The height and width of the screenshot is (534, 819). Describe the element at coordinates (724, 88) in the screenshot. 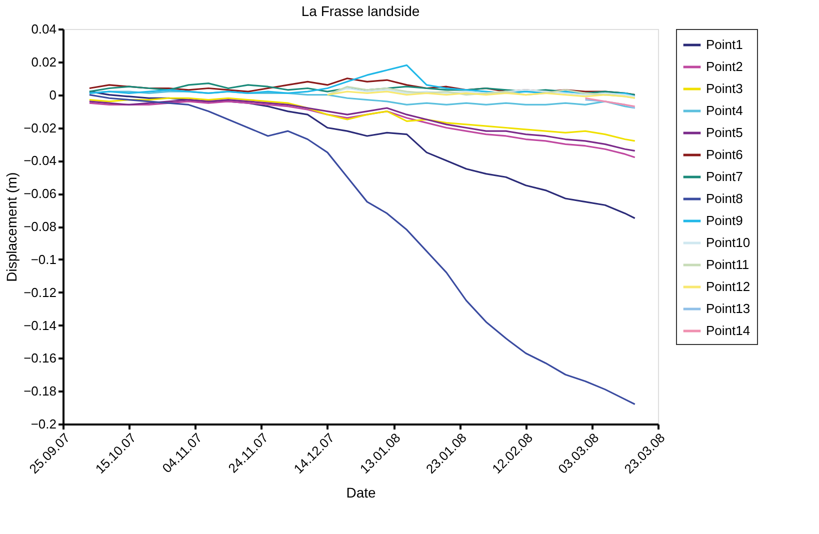

I see `legend-label: Point3` at that location.